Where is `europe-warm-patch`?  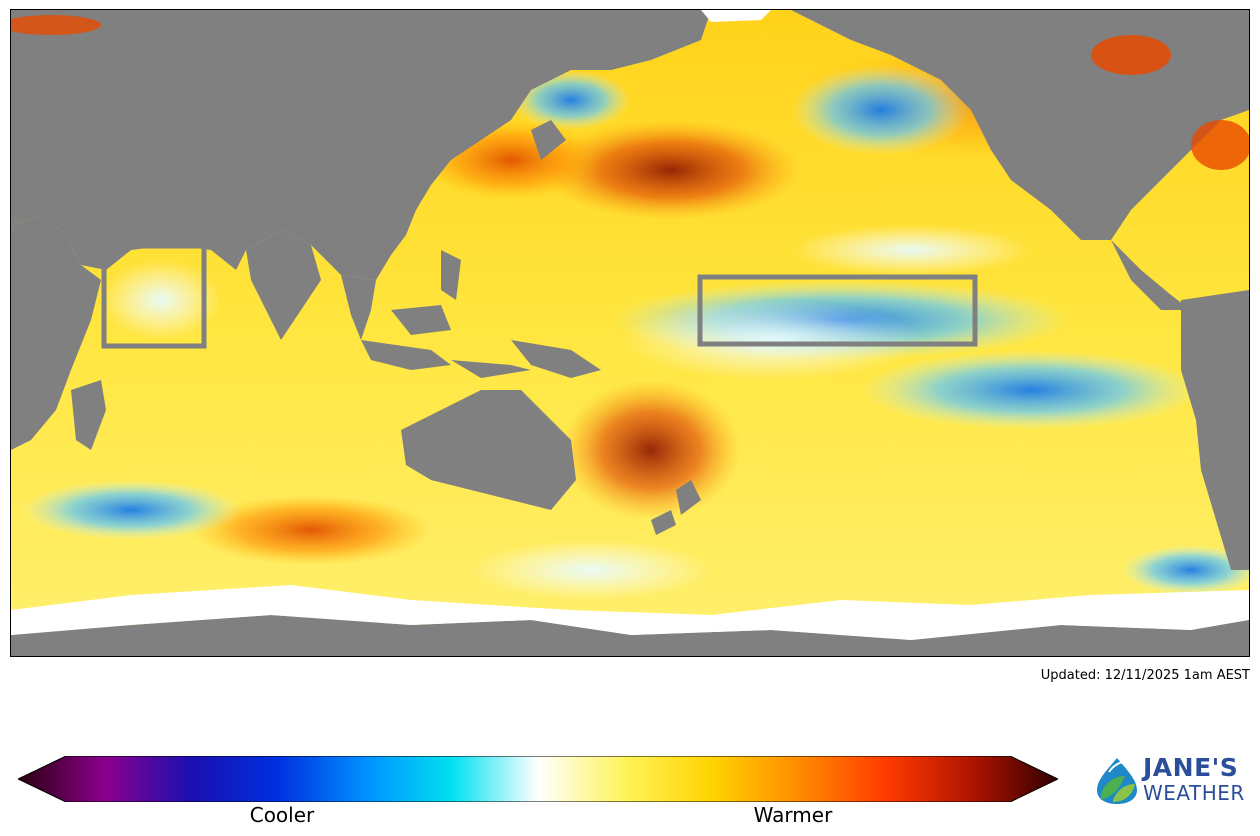
europe-warm-patch is located at coordinates (56, 25).